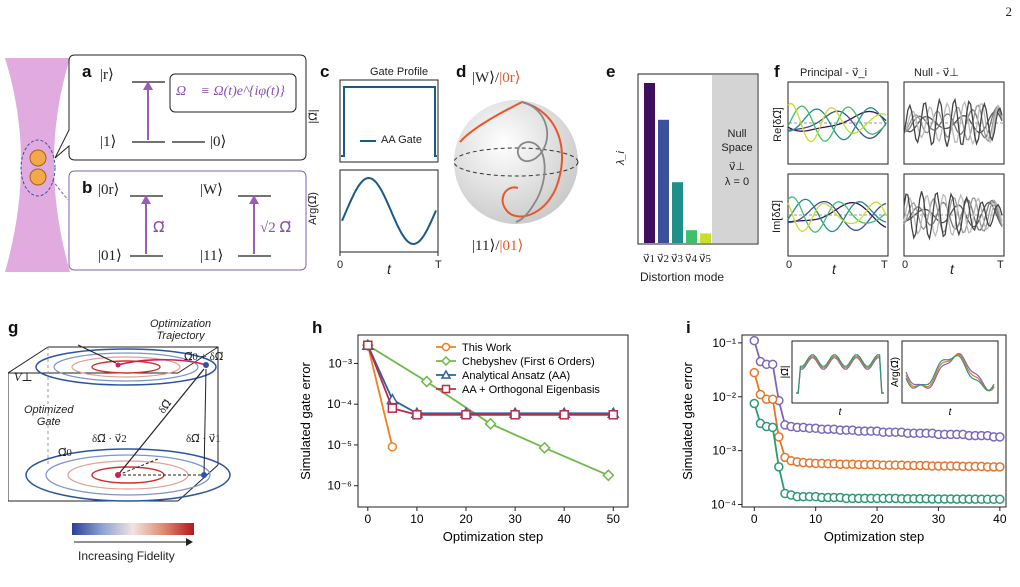  What do you see at coordinates (1009, 11) in the screenshot?
I see `page-number: 2` at bounding box center [1009, 11].